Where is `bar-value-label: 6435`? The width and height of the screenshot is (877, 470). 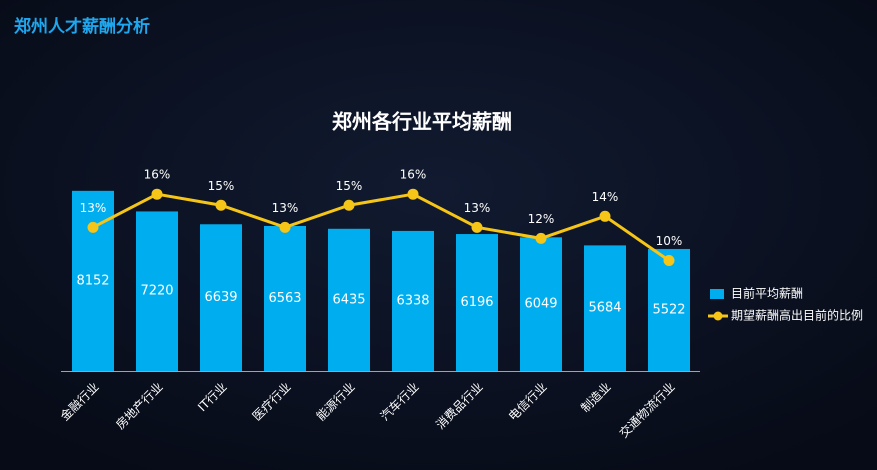 bar-value-label: 6435 is located at coordinates (348, 299).